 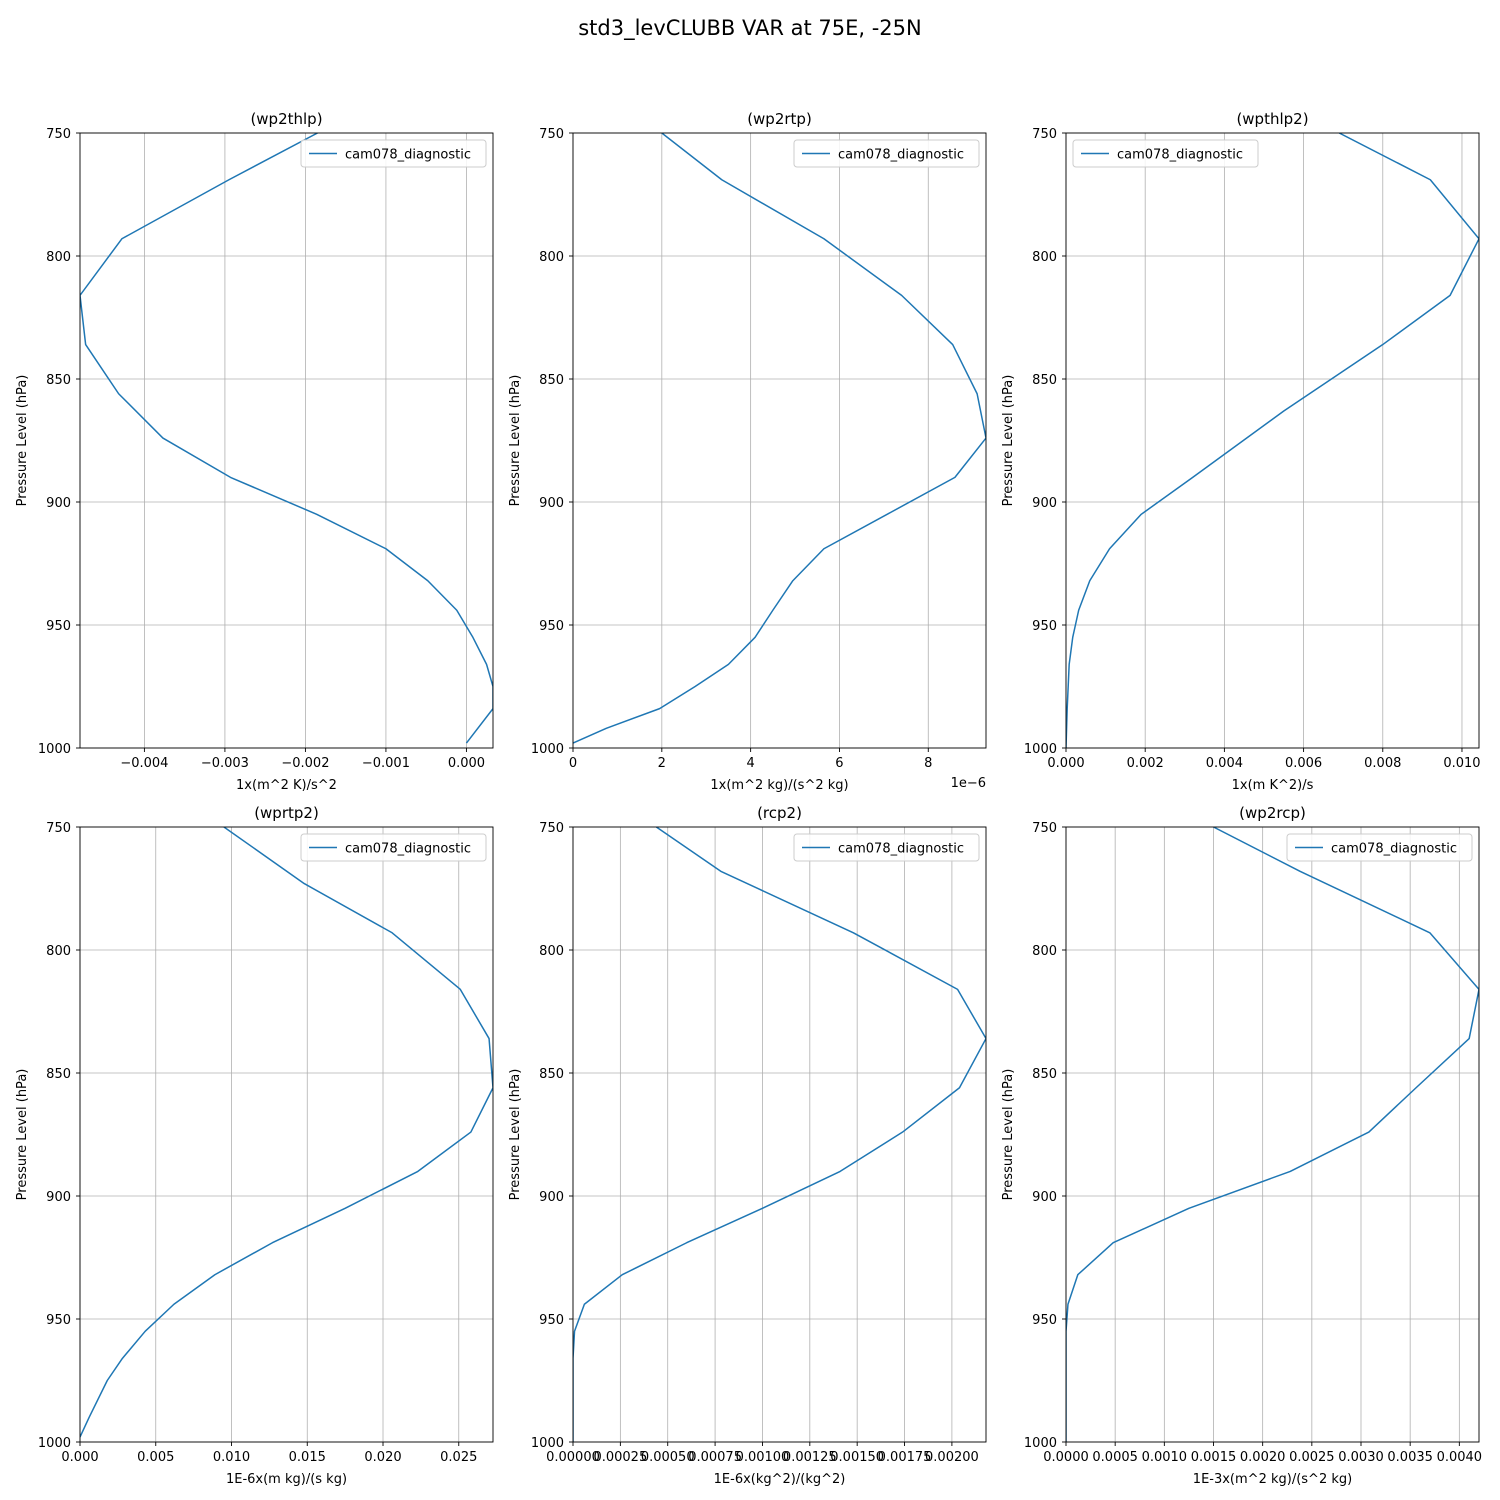 I want to click on x-tick-label: 0.006, so click(x=1303, y=763).